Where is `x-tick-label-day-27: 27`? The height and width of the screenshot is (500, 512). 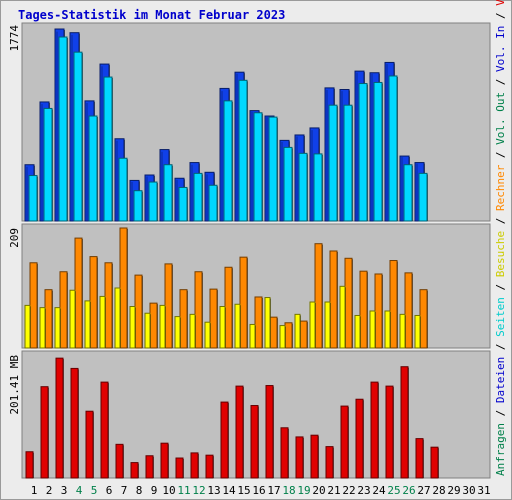 x-tick-label-day-27: 27 is located at coordinates (423, 490).